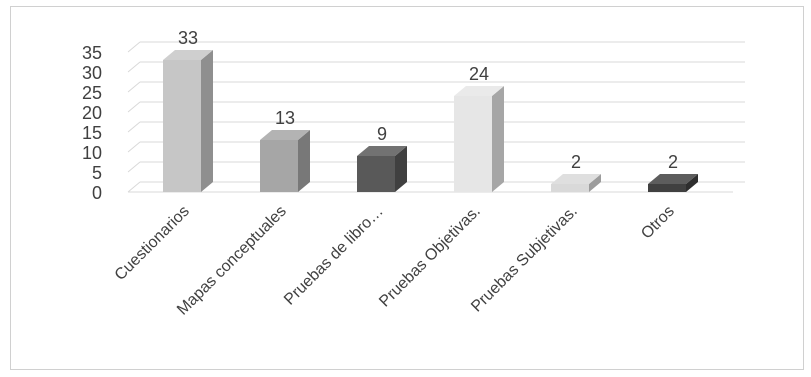 This screenshot has height=377, width=811. I want to click on category-label: Mapas conceptuales, so click(232, 261).